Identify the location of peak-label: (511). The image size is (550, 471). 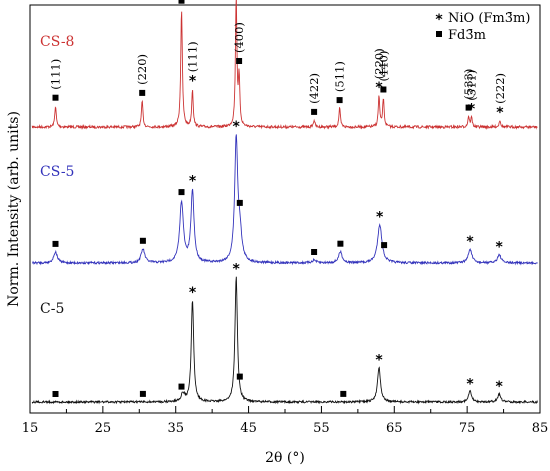
(340, 76).